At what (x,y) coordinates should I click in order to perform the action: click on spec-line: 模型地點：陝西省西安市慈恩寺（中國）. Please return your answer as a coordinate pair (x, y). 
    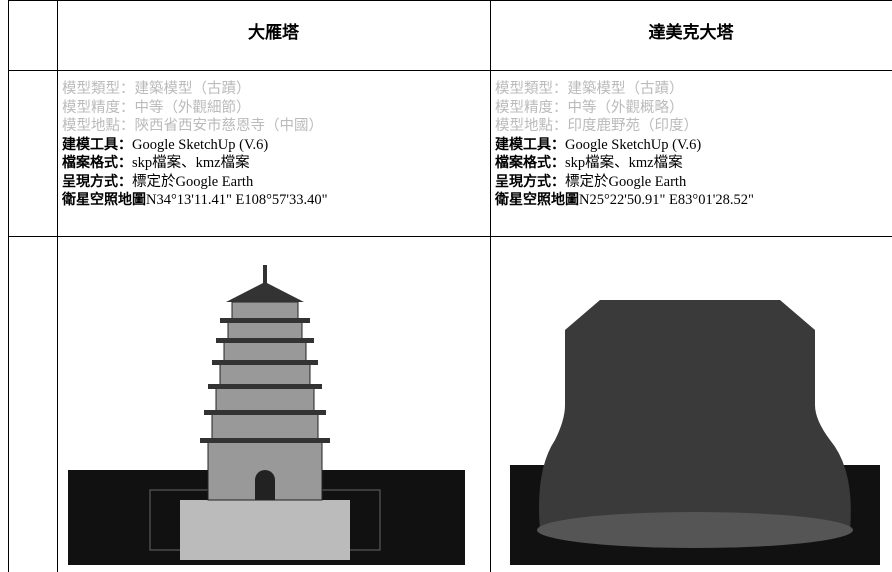
    Looking at the image, I should click on (195, 126).